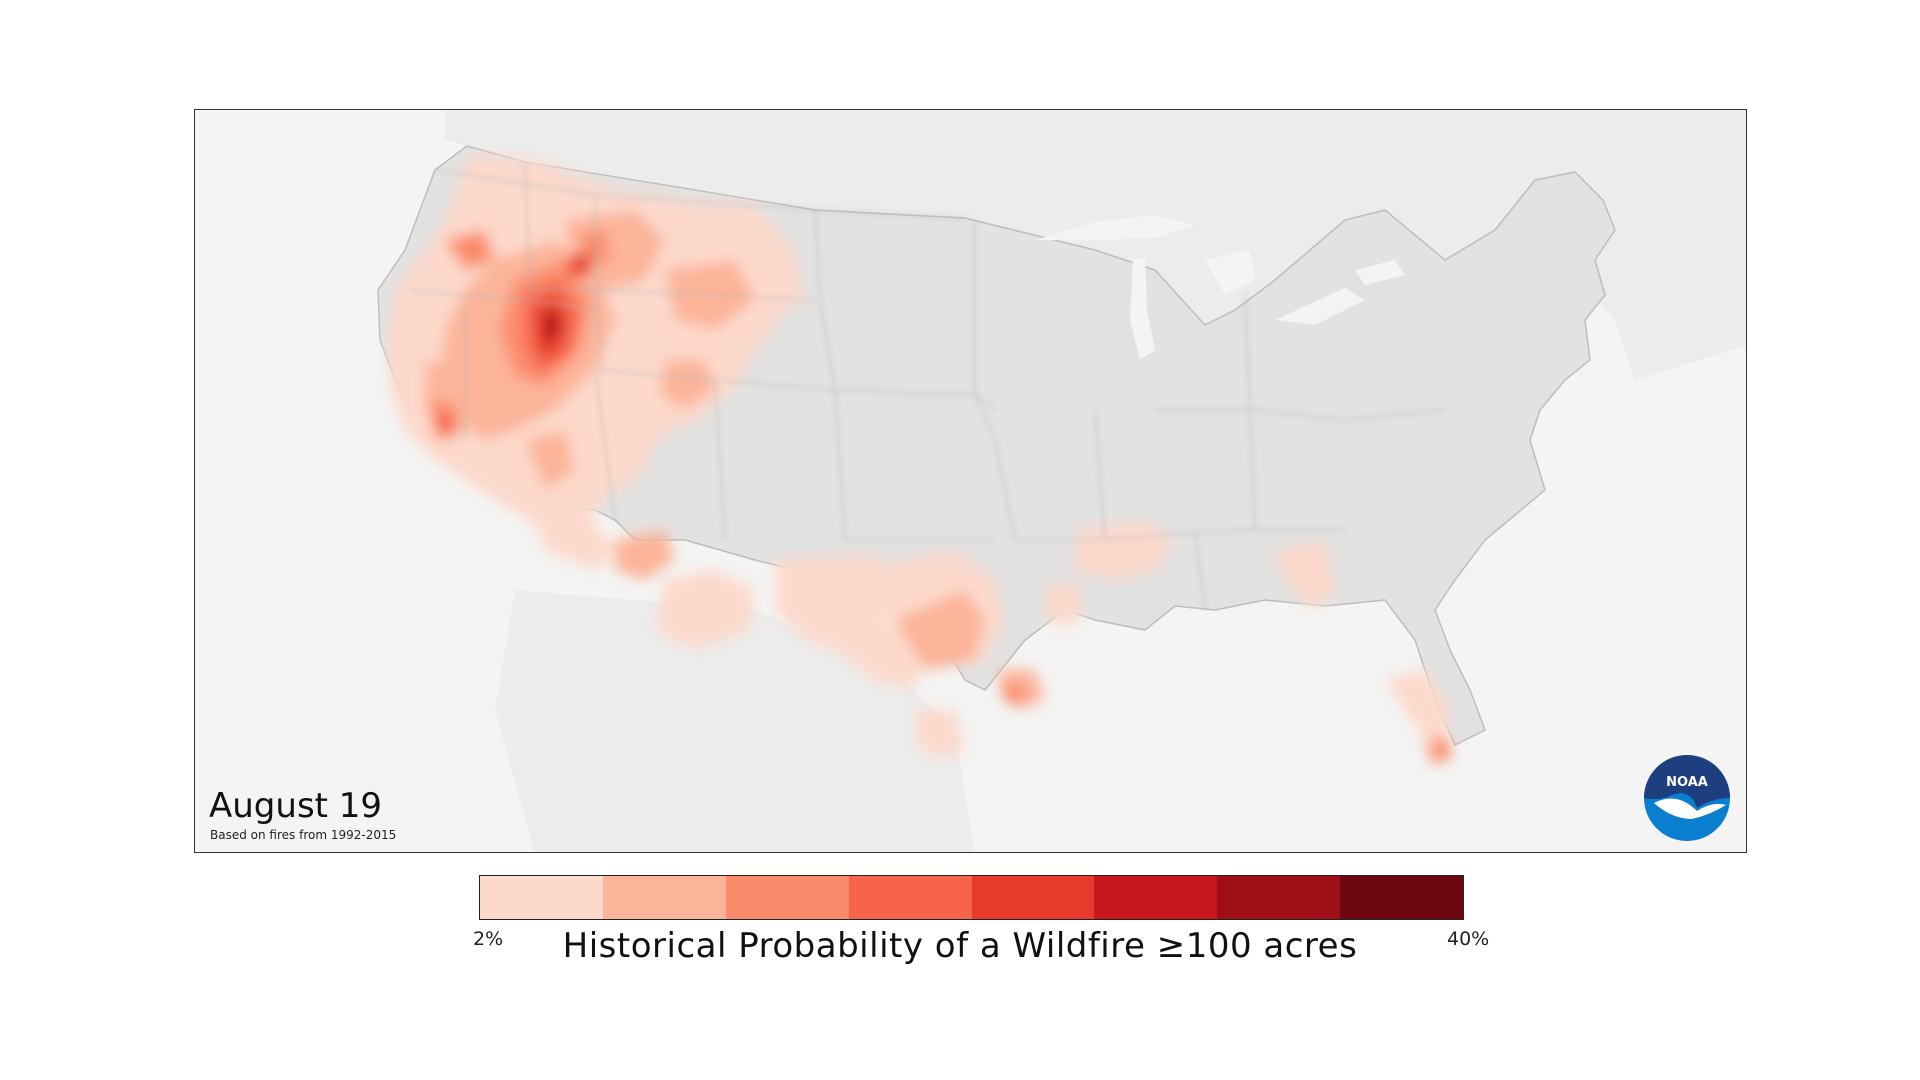  What do you see at coordinates (1220, 287) in the screenshot?
I see `great-lakes` at bounding box center [1220, 287].